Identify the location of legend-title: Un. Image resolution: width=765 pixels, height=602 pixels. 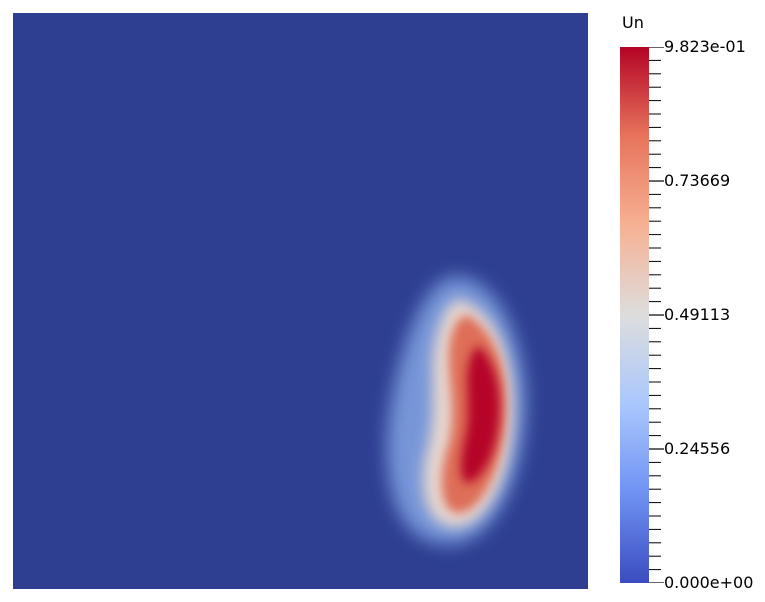
(633, 22).